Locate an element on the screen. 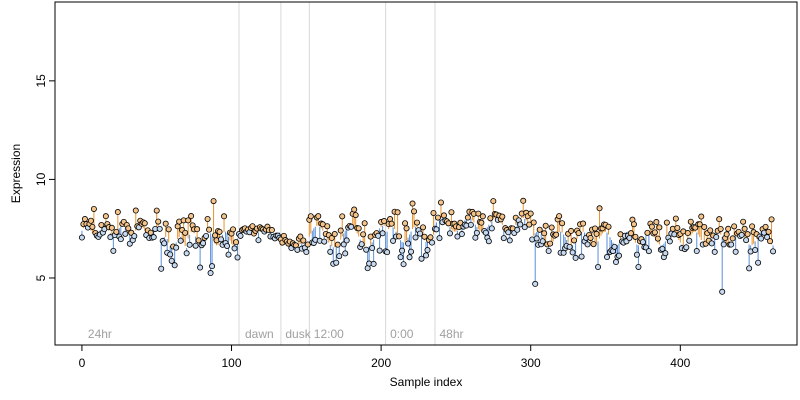 The image size is (800, 400). segment-label: 0:00 is located at coordinates (402, 334).